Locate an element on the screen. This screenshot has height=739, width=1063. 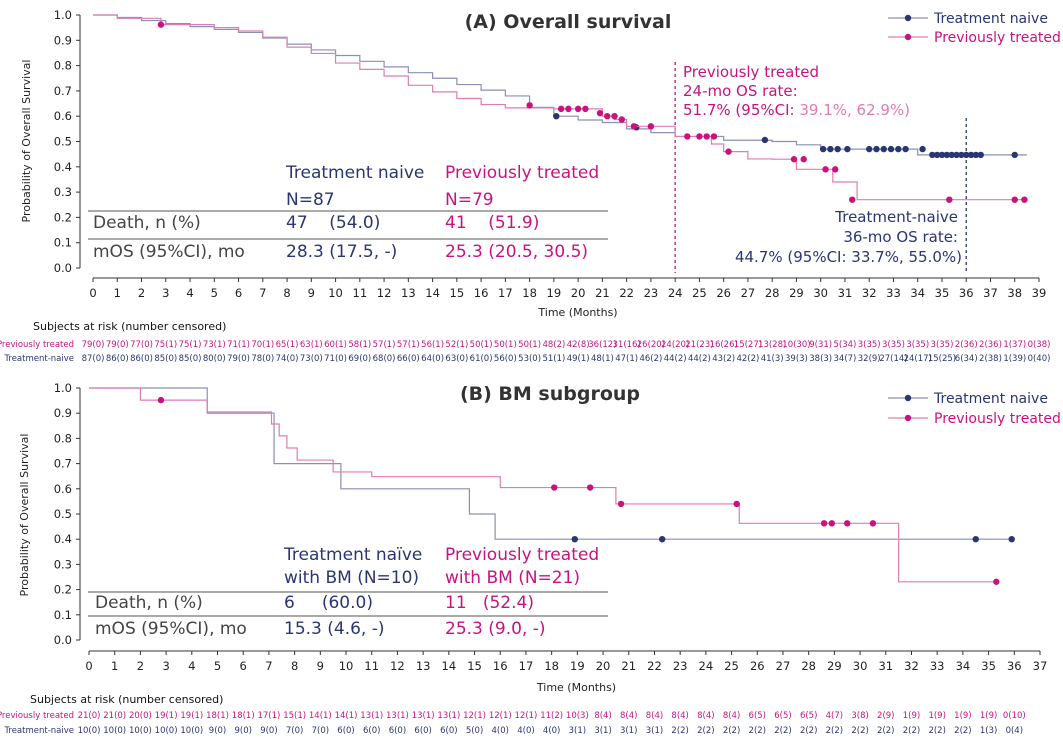
table-head-naive: Treatment naïve is located at coordinates (352, 555).